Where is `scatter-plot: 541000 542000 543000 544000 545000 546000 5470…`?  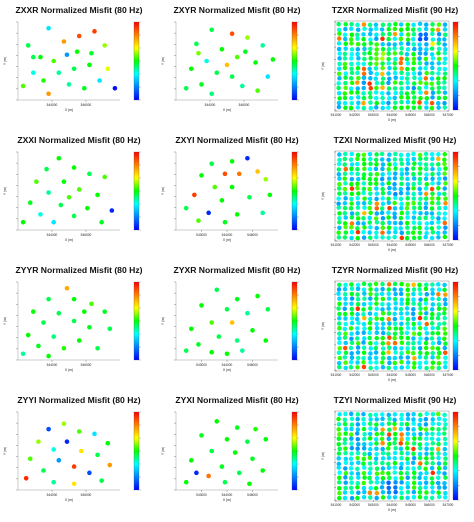 scatter-plot: 541000 542000 543000 544000 545000 546000 5470… is located at coordinates (390, 71).